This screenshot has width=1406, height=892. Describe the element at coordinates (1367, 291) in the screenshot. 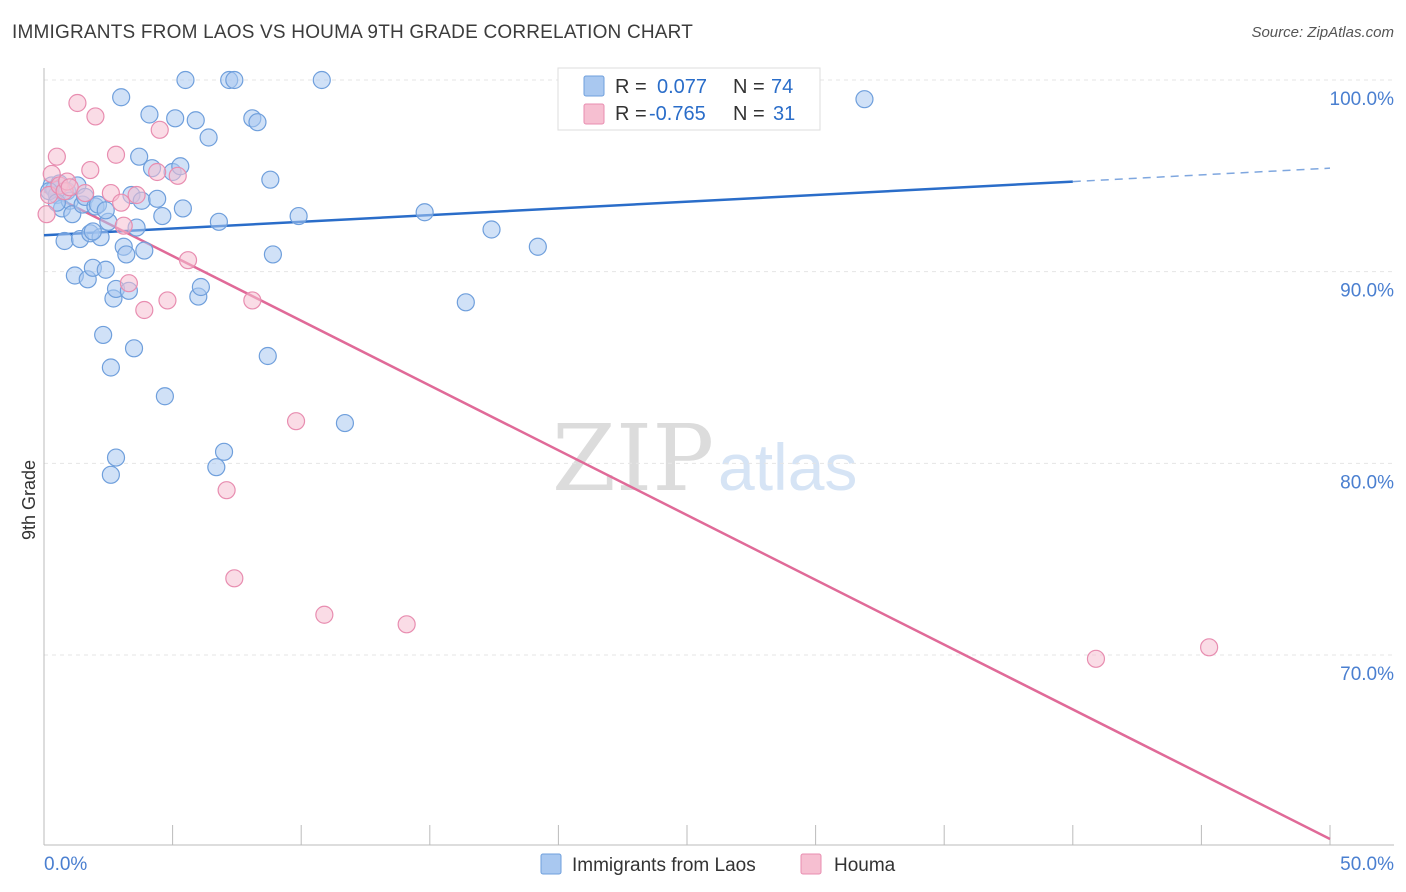

I see `y-tick-label: 90.0%` at that location.